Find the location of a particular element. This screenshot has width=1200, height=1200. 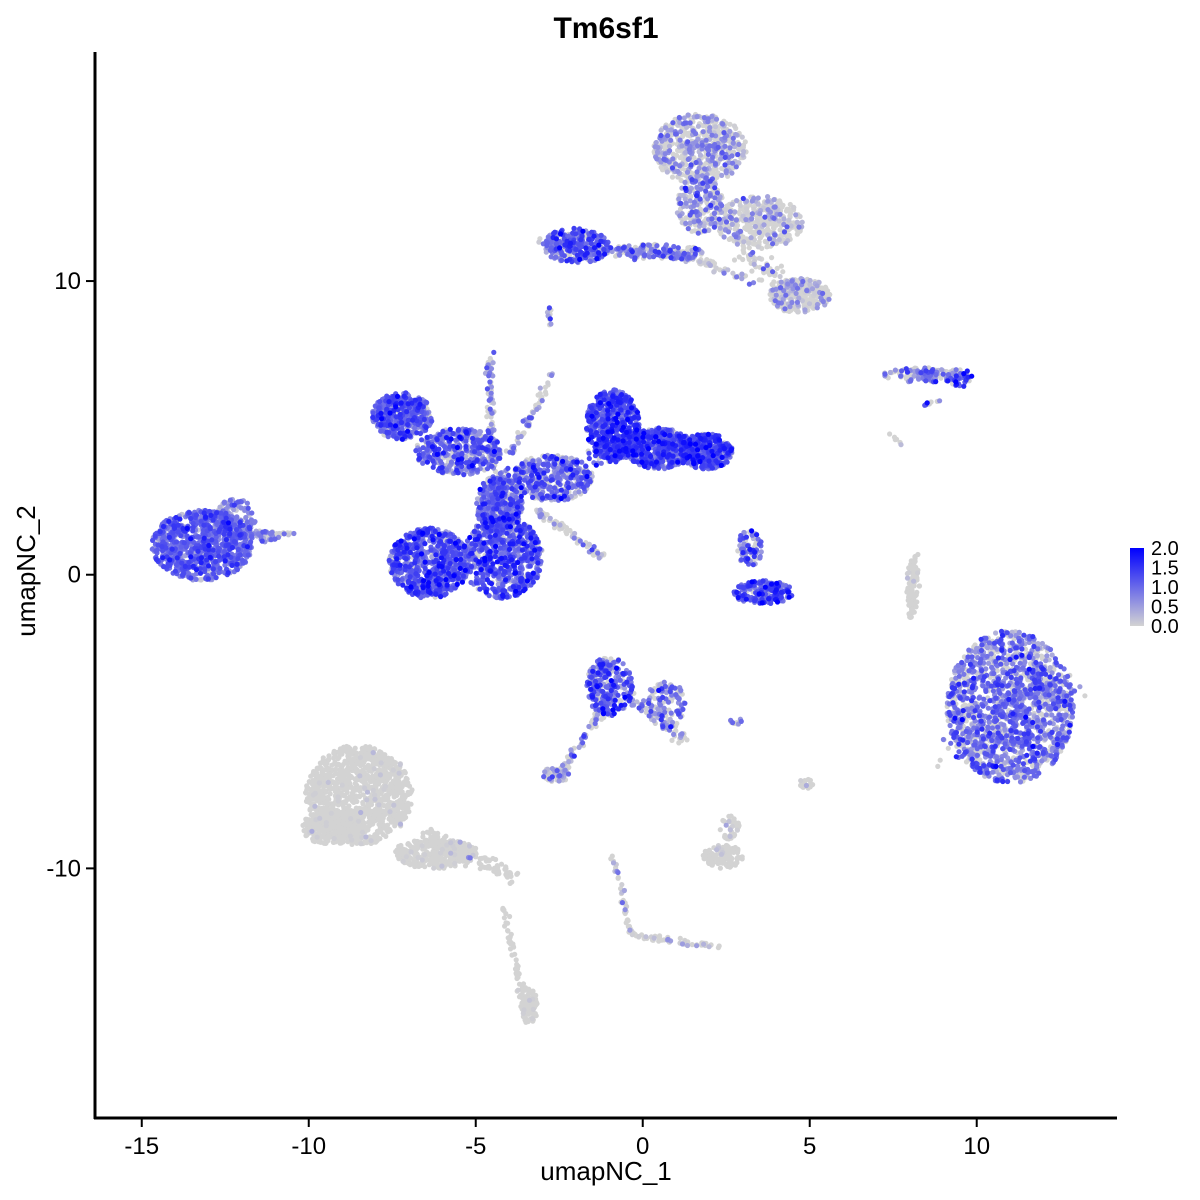

cell-point-expressed is located at coordinates (734, 126).